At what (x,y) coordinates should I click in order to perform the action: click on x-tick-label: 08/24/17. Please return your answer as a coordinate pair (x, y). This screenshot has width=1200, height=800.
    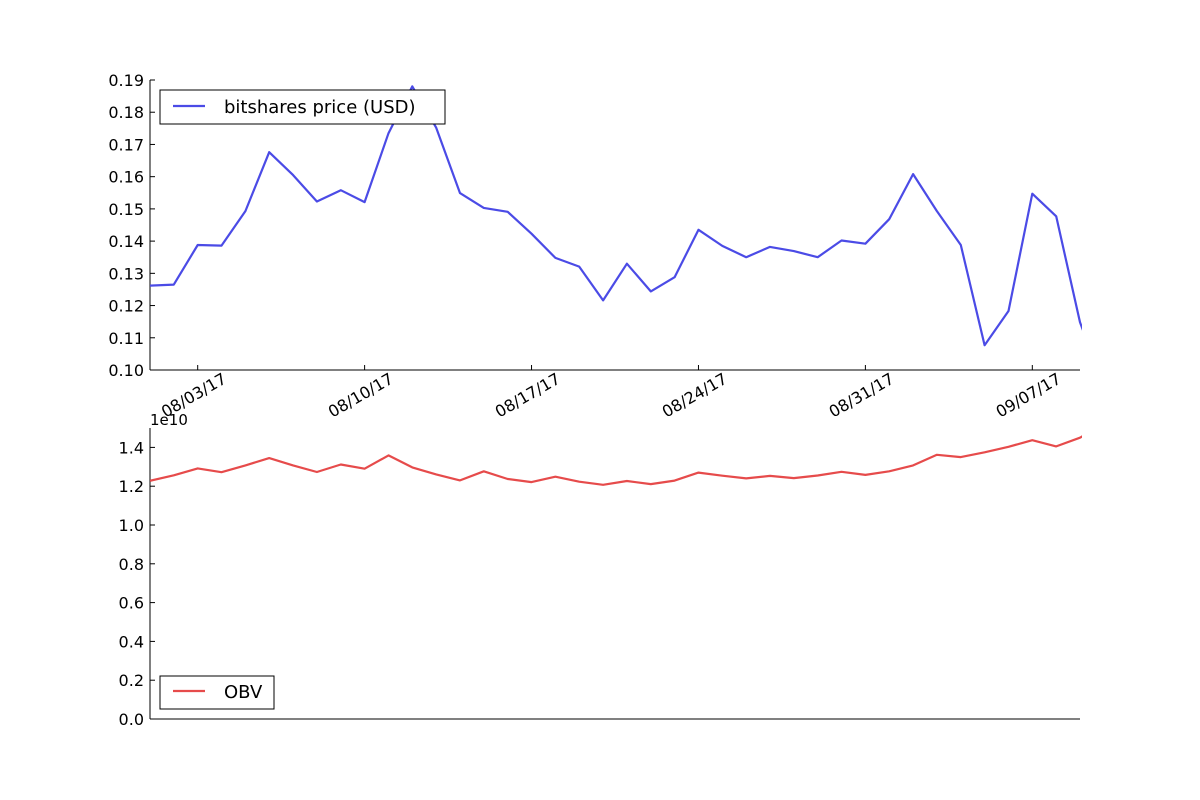
    Looking at the image, I should click on (695, 395).